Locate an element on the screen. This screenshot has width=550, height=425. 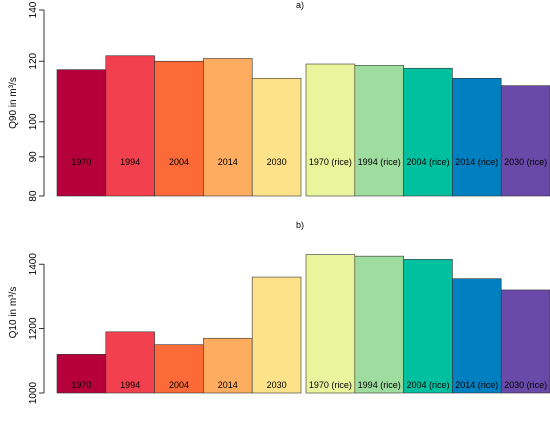
y-axis-label: Q10 in m³/s is located at coordinates (13, 313).